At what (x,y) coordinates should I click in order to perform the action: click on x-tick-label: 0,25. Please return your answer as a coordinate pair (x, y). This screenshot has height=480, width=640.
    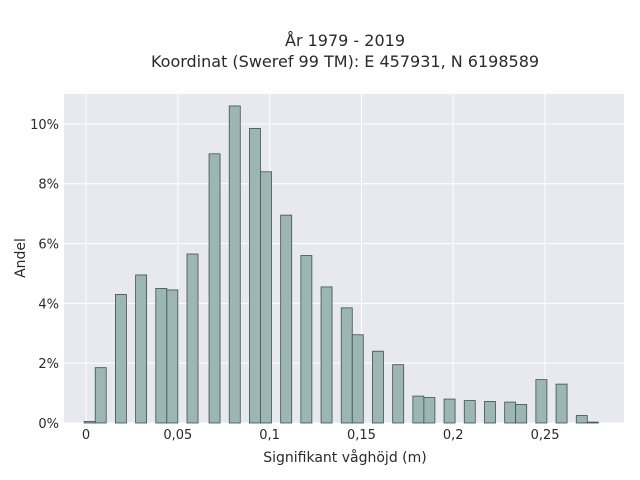
    Looking at the image, I should click on (545, 435).